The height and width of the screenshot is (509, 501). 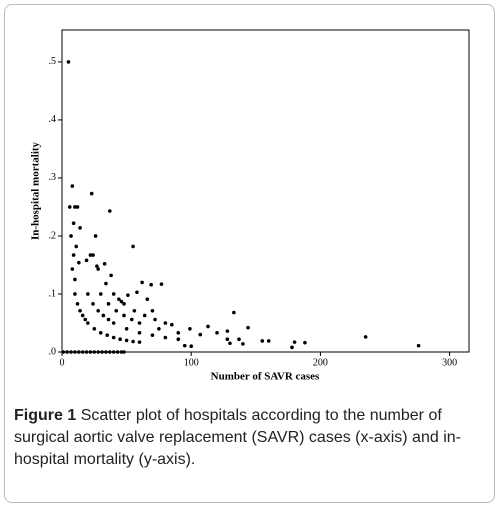 What do you see at coordinates (53, 235) in the screenshot?
I see `y-tick-label: .2` at bounding box center [53, 235].